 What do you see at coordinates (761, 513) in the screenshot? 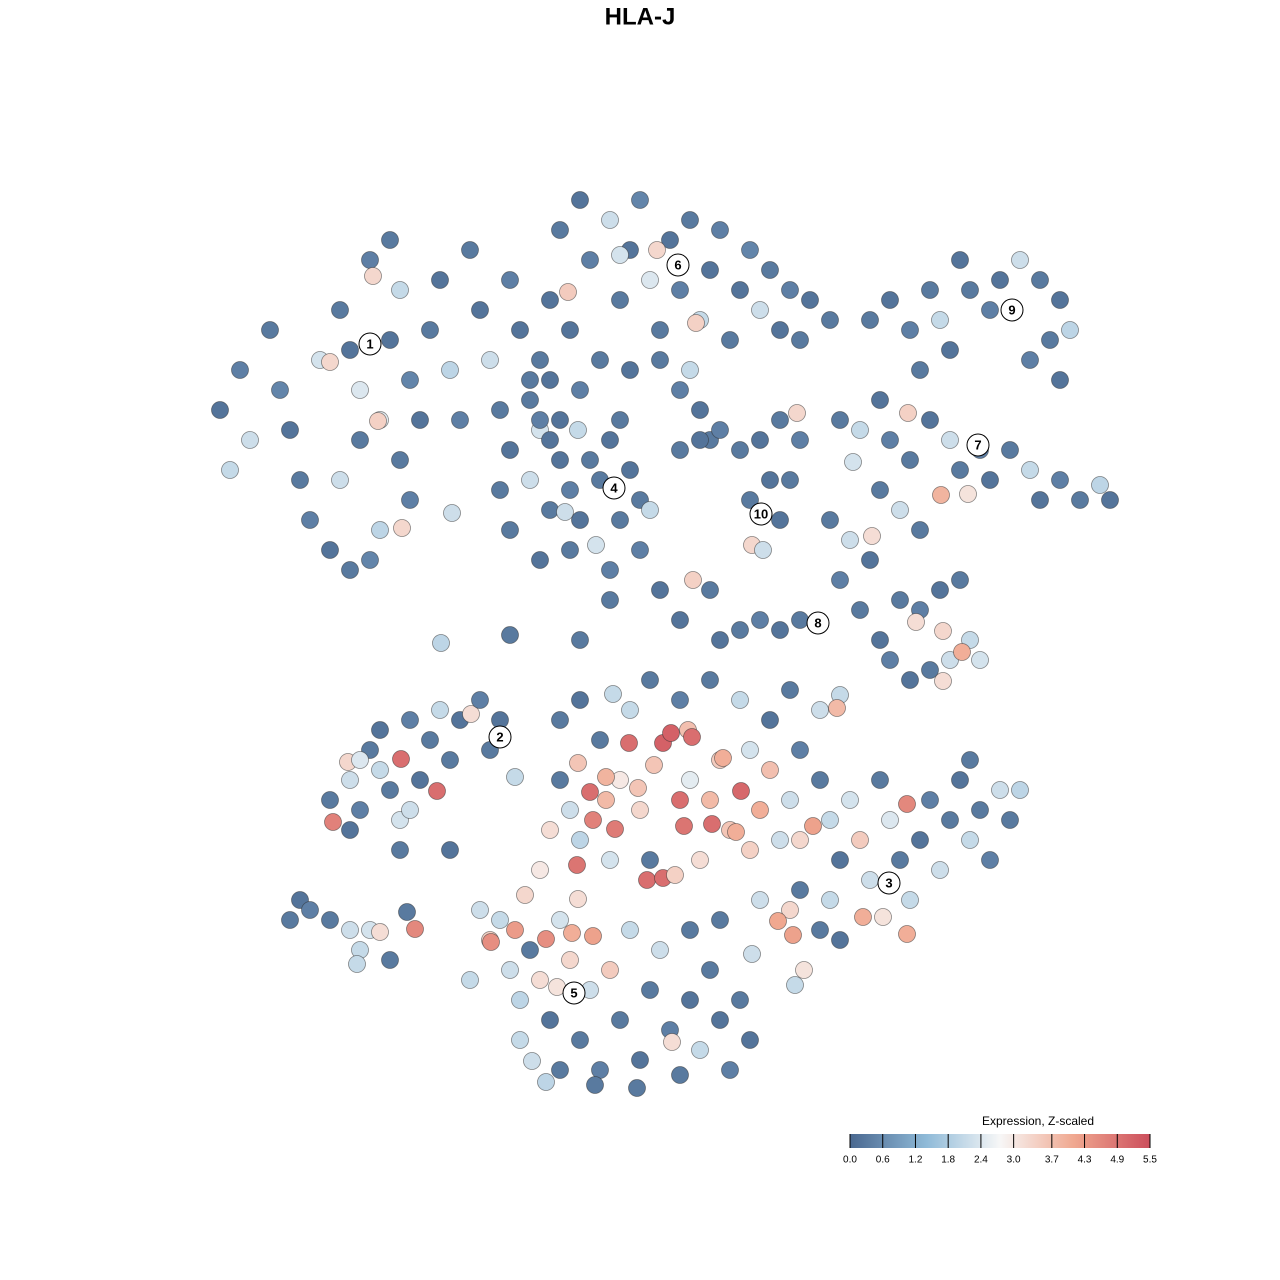
I see `cluster-label-text: 10` at bounding box center [761, 513].